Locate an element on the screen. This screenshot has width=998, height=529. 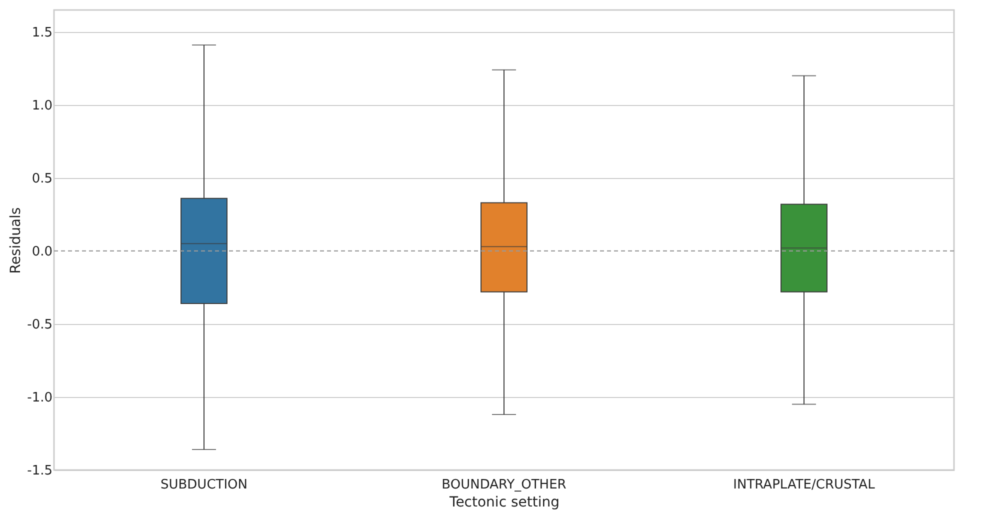
x-tick-label: BOUNDARY_OTHER is located at coordinates (504, 485).